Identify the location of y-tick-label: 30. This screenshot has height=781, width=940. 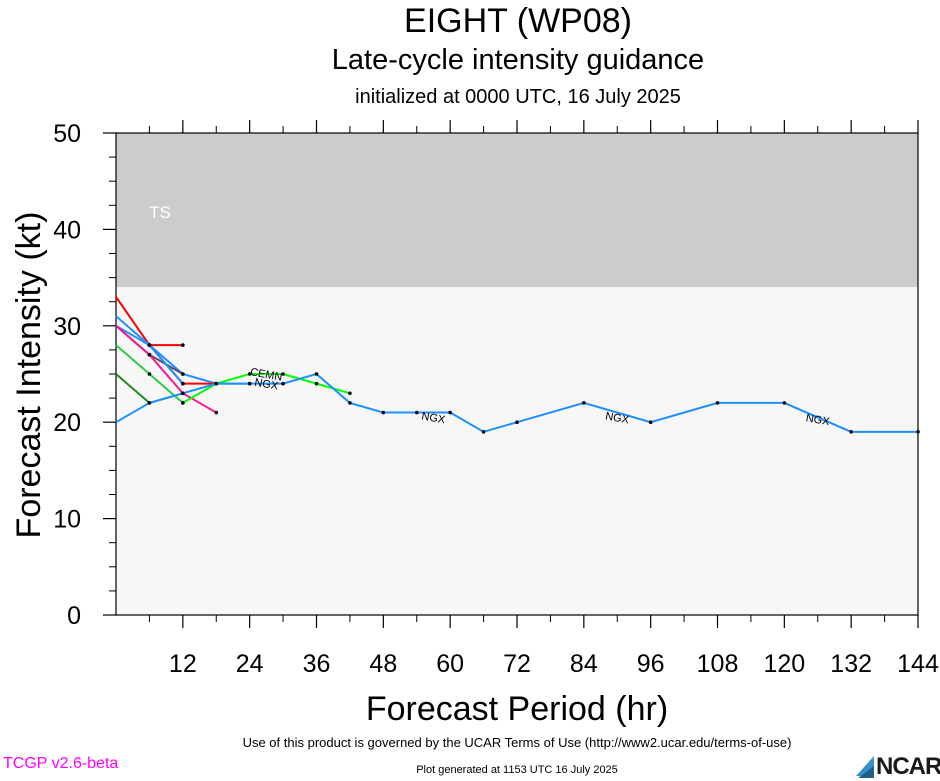
(67, 327).